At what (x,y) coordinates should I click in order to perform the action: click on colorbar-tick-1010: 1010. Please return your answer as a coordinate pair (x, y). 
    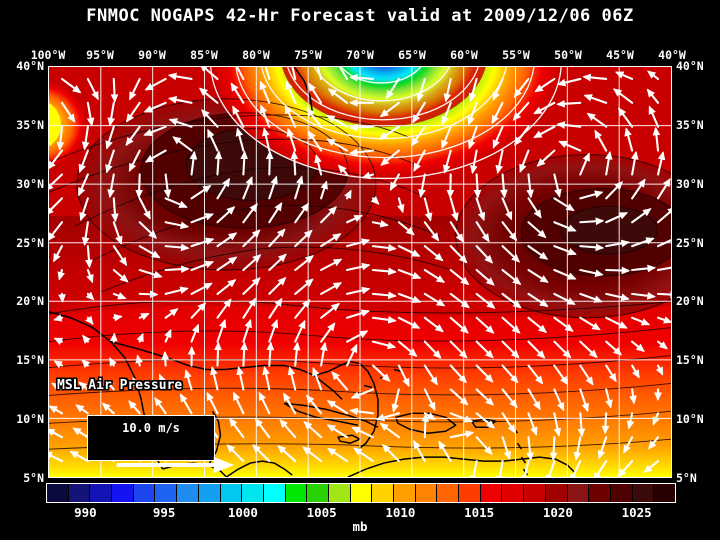
    Looking at the image, I should click on (400, 512).